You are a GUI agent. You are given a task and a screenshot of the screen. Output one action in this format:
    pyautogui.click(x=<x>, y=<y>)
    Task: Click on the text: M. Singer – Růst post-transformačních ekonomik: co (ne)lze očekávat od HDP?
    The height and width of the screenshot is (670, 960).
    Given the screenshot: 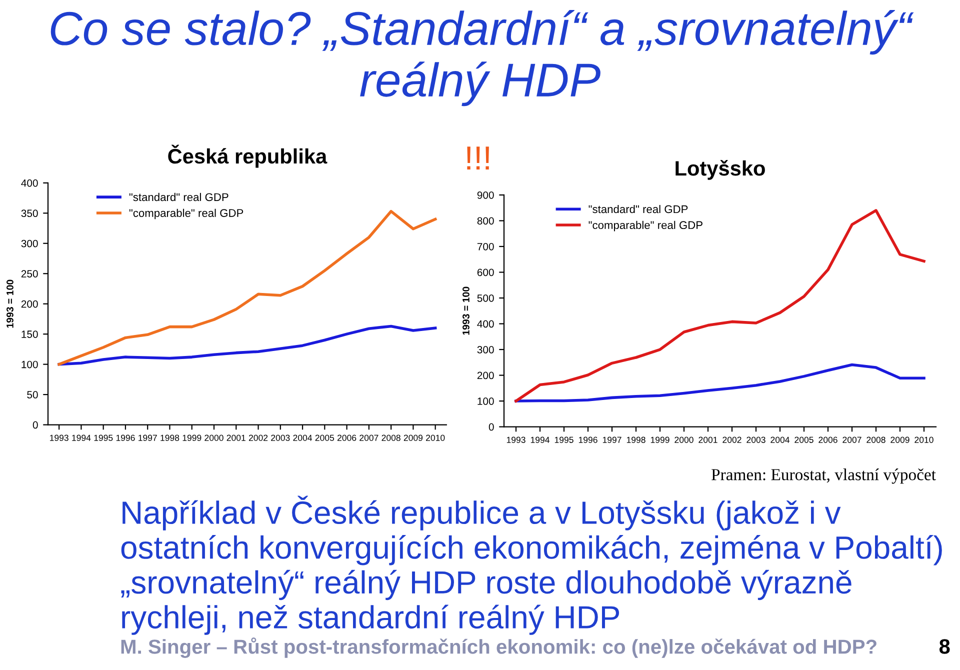 What is the action you would take?
    pyautogui.click(x=498, y=648)
    